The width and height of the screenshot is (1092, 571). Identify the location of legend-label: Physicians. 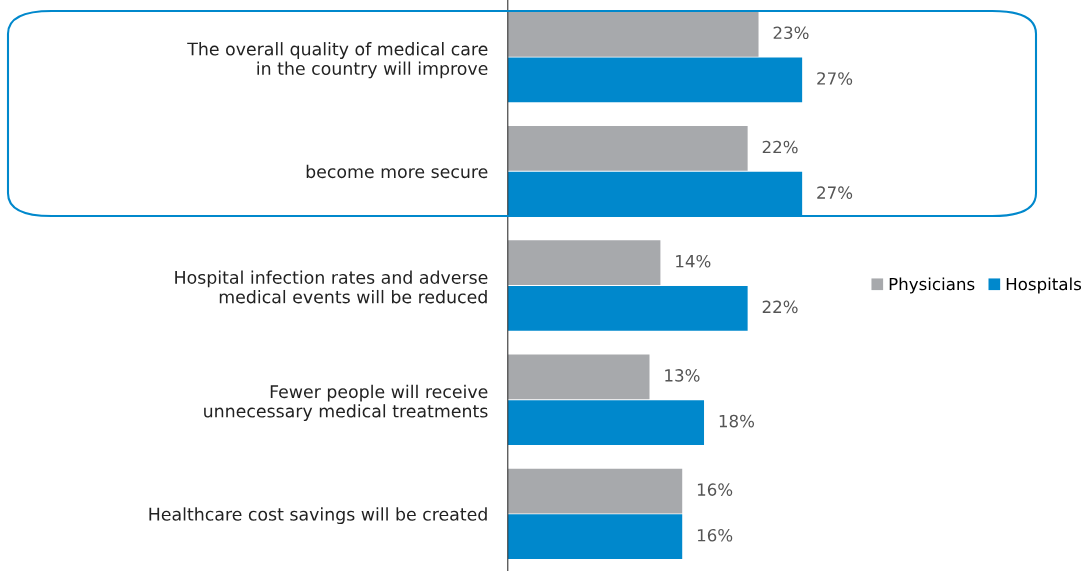
(932, 285).